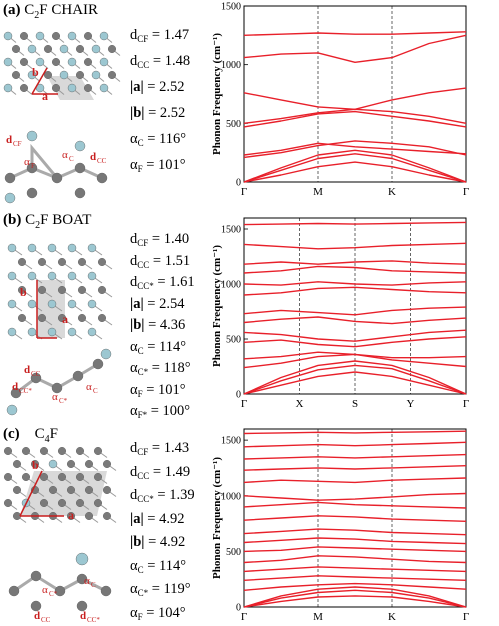 This screenshot has width=499, height=626. What do you see at coordinates (162, 495) in the screenshot?
I see `param-row: dCC* = 1.39` at bounding box center [162, 495].